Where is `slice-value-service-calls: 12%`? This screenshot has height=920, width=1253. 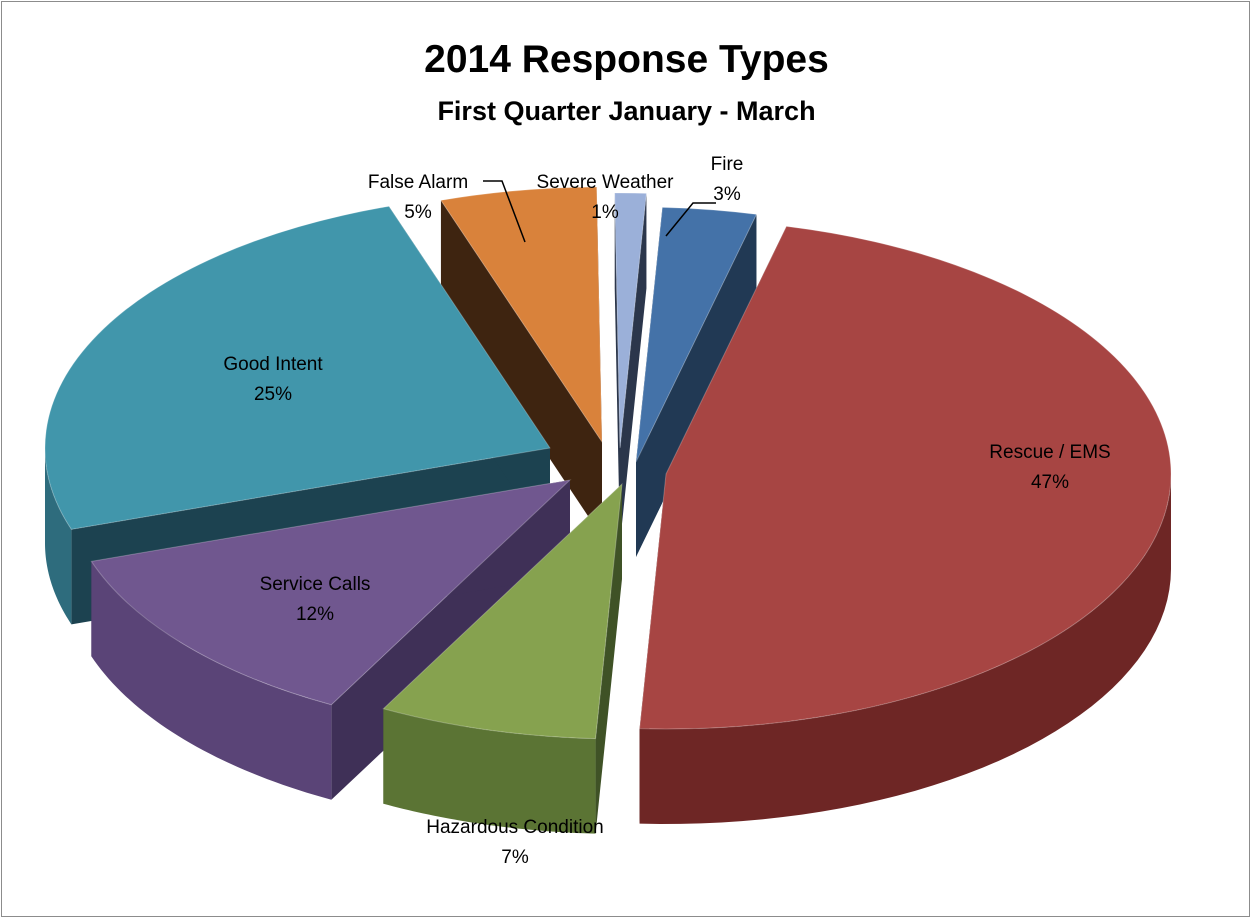 slice-value-service-calls: 12% is located at coordinates (315, 614).